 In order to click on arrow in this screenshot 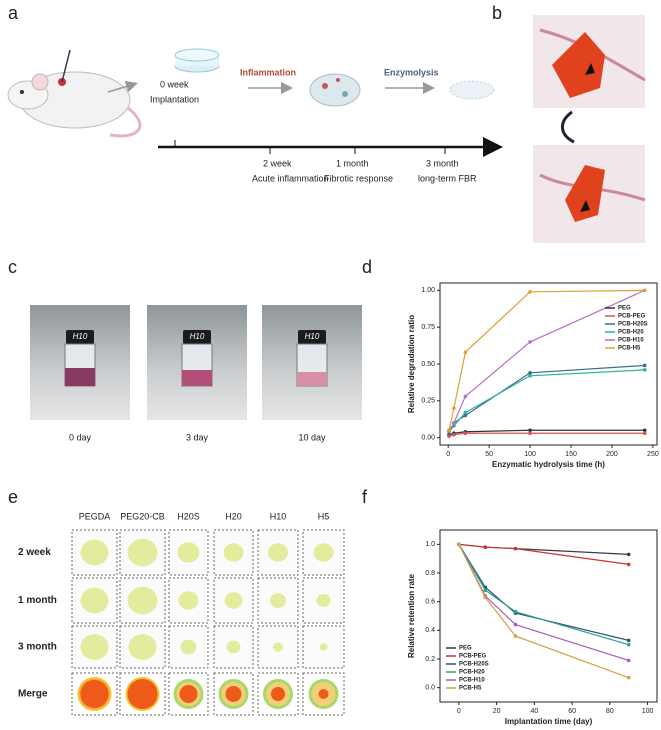, I will do `click(122, 86)`.